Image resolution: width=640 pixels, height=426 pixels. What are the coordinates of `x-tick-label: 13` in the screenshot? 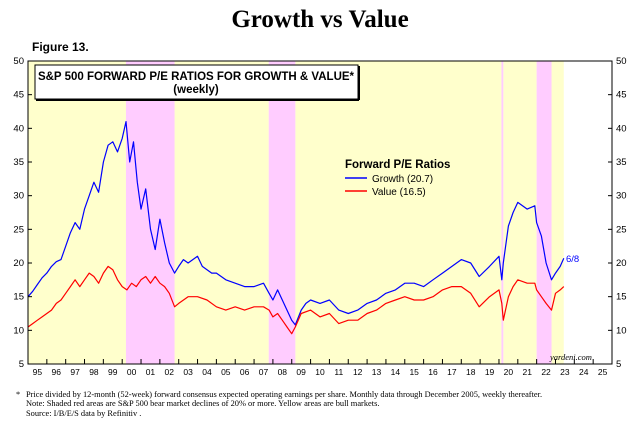 It's located at (377, 372).